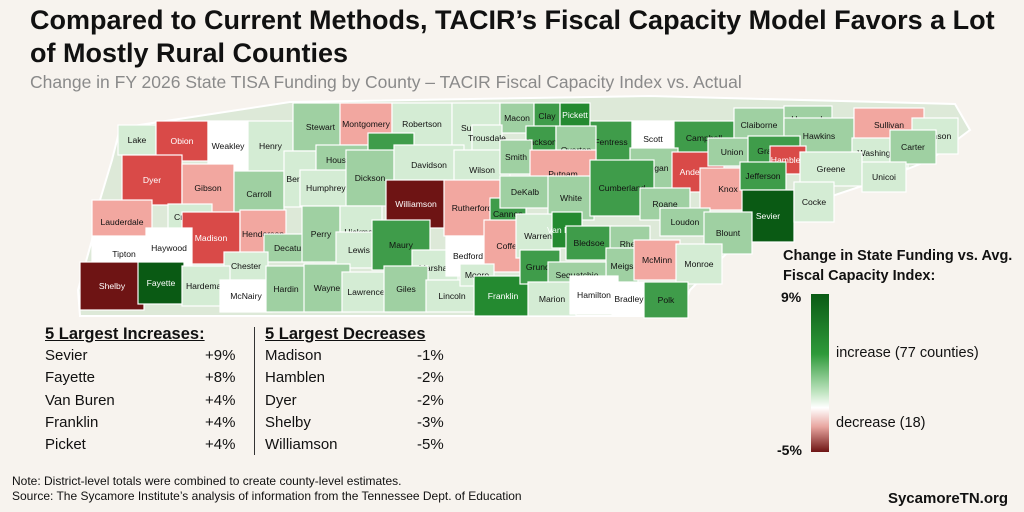  What do you see at coordinates (370, 178) in the screenshot?
I see `county-label: Dickson` at bounding box center [370, 178].